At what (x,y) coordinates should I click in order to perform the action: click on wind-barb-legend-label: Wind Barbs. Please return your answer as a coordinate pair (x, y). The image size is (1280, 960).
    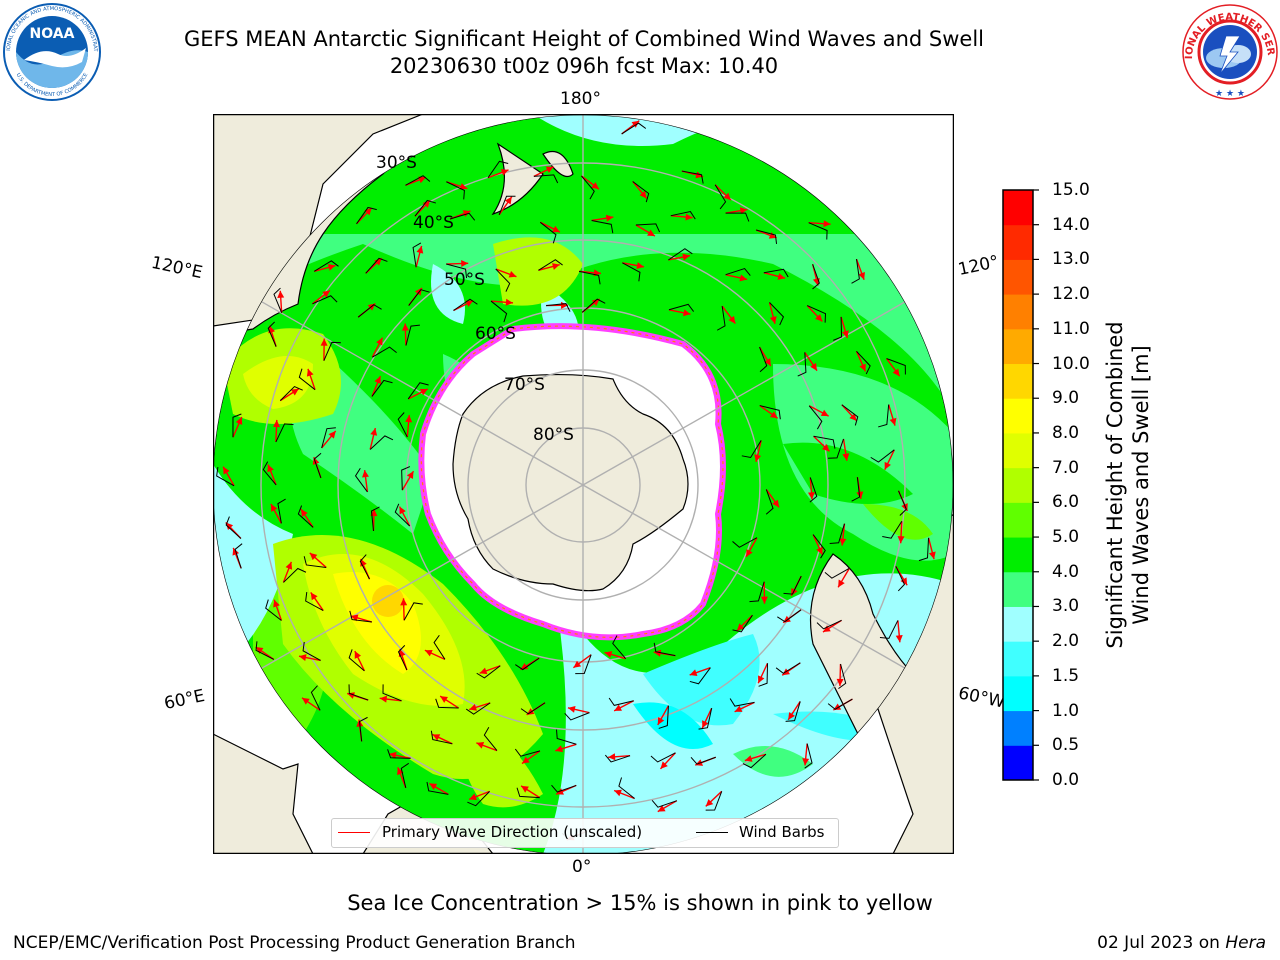
    Looking at the image, I should click on (782, 832).